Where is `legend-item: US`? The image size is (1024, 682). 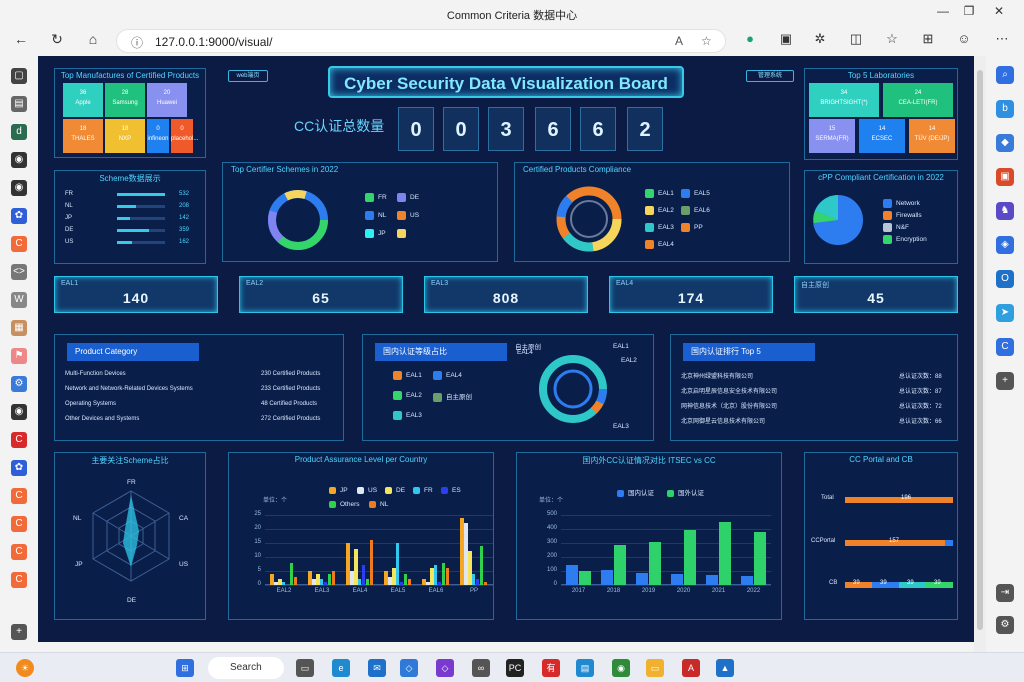
legend-item: US is located at coordinates (408, 215).